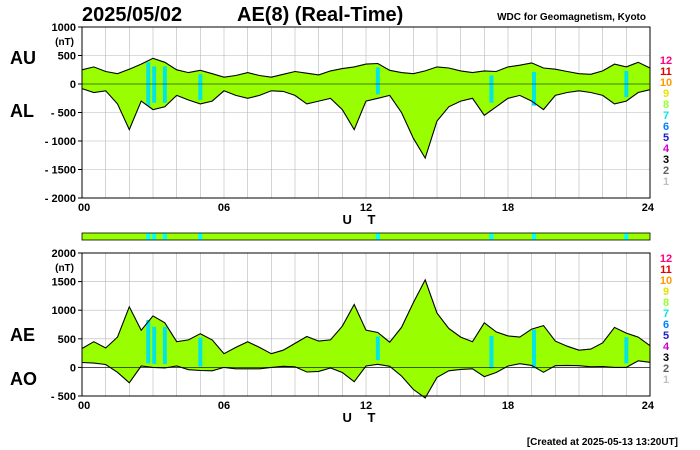 Image resolution: width=700 pixels, height=450 pixels. Describe the element at coordinates (571, 17) in the screenshot. I see `data-source: WDC for Geomagnetism, Kyoto` at that location.